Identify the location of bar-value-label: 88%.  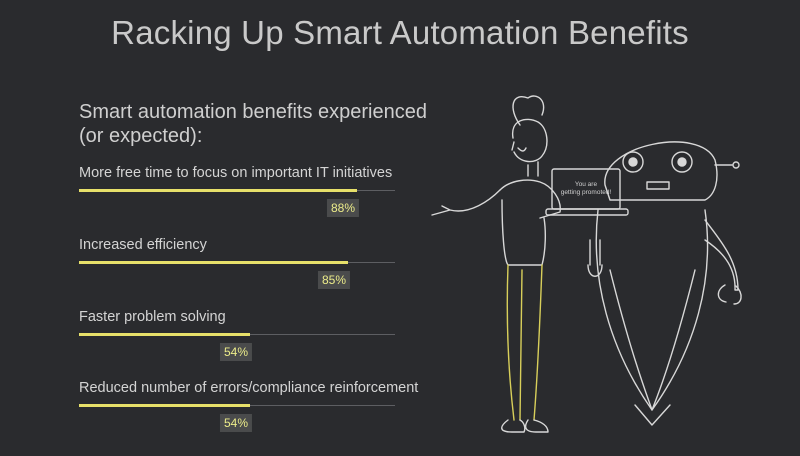
(342, 208).